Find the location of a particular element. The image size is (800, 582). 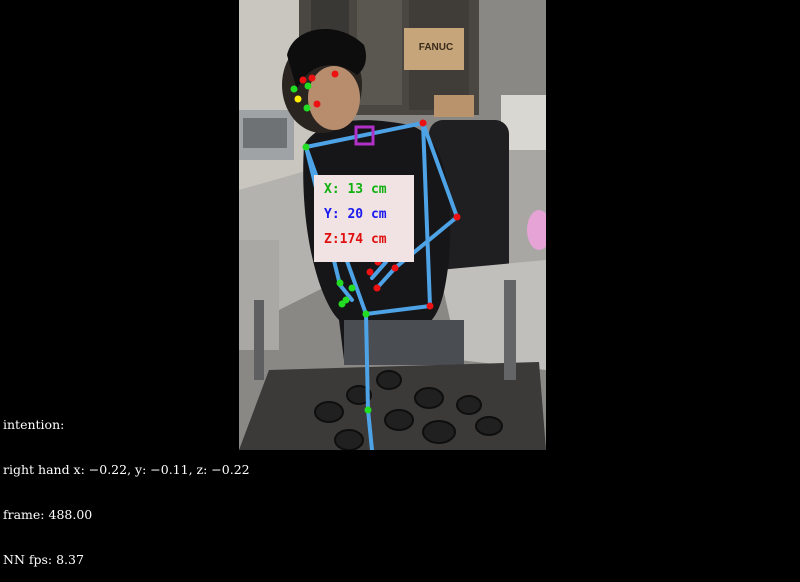

frame-counter: frame: 488.00 is located at coordinates (48, 514).